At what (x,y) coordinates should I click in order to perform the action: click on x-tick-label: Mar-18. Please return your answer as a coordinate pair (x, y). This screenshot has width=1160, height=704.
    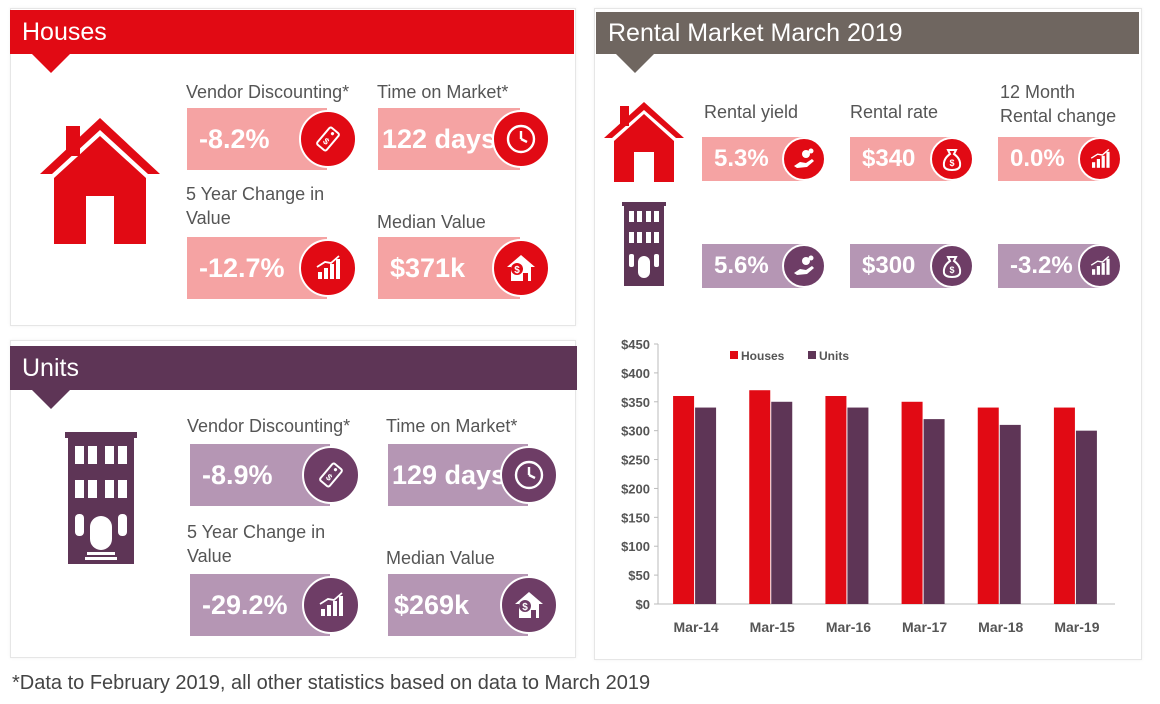
    Looking at the image, I should click on (1000, 627).